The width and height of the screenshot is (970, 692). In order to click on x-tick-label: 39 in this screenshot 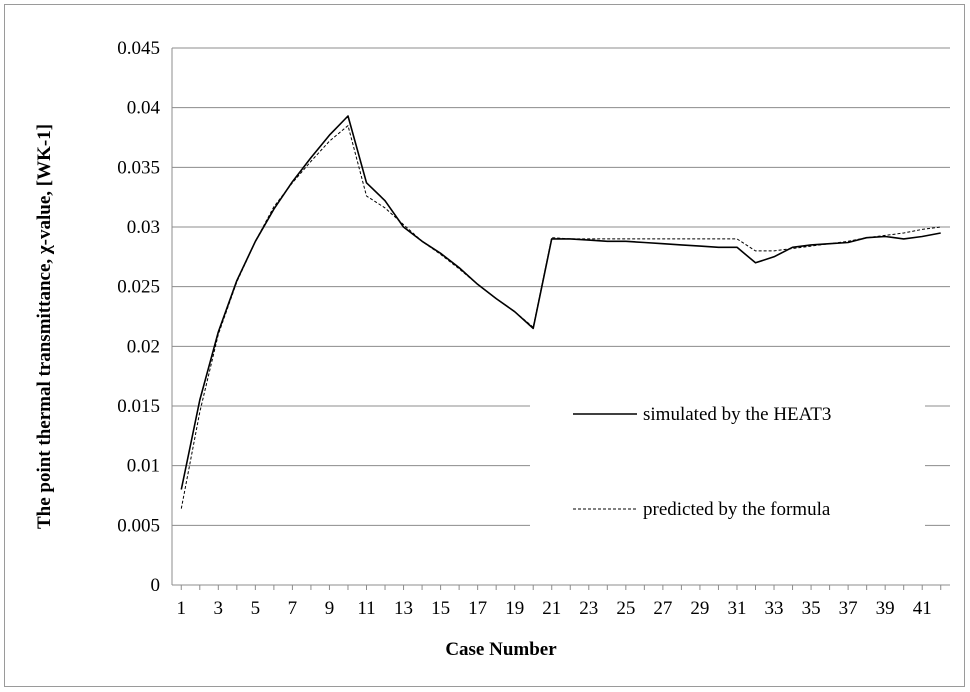, I will do `click(885, 608)`.